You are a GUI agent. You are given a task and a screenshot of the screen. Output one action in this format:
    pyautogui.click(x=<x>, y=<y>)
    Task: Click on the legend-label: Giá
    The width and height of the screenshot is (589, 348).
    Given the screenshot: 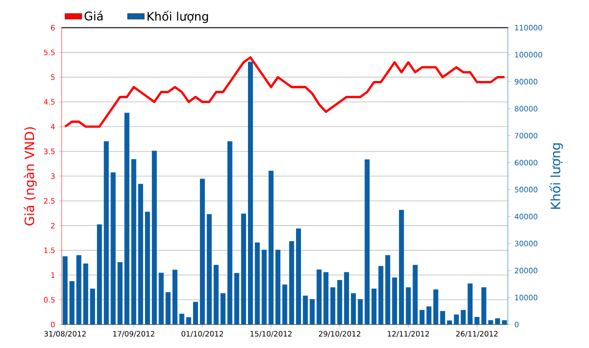 What is the action you would take?
    pyautogui.click(x=93, y=15)
    